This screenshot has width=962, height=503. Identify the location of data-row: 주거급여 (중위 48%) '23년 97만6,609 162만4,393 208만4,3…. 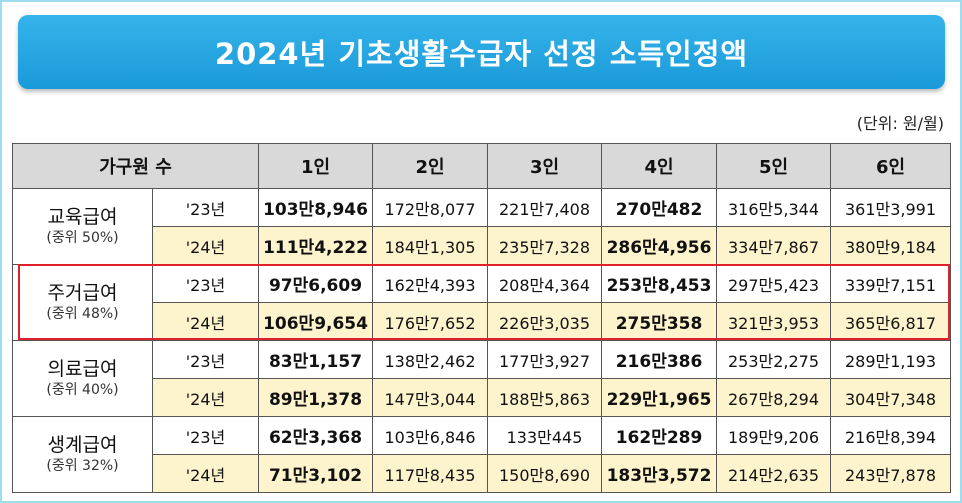
(482, 302).